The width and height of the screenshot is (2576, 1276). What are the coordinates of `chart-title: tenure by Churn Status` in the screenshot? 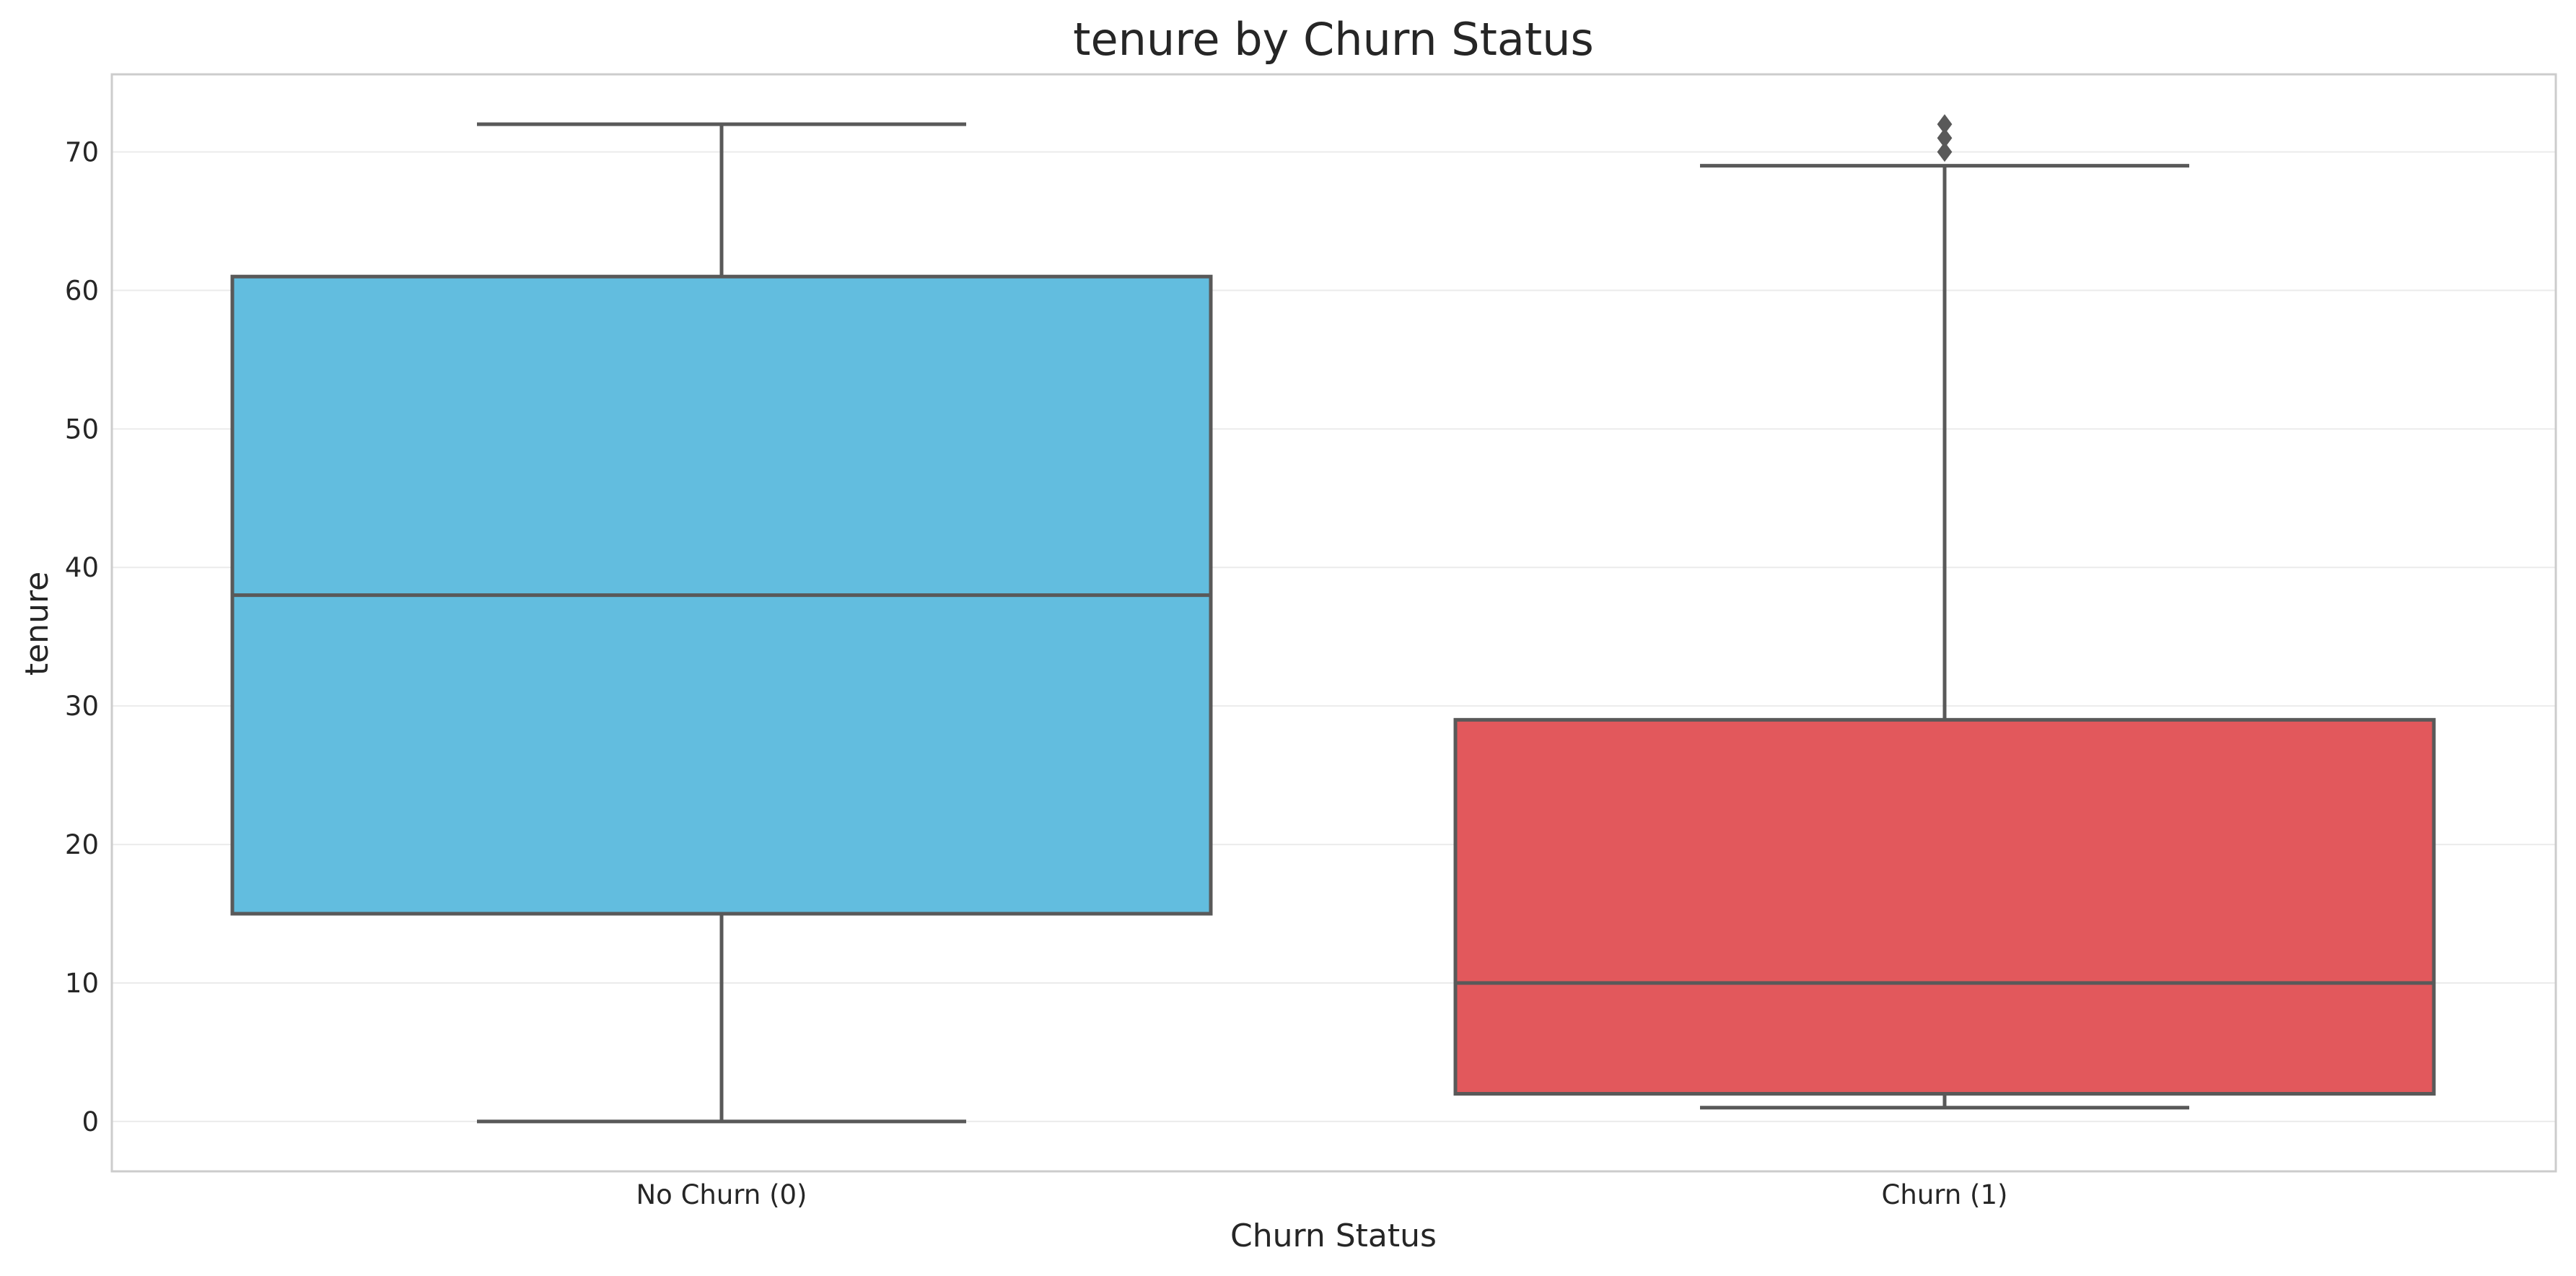 It's located at (1333, 39).